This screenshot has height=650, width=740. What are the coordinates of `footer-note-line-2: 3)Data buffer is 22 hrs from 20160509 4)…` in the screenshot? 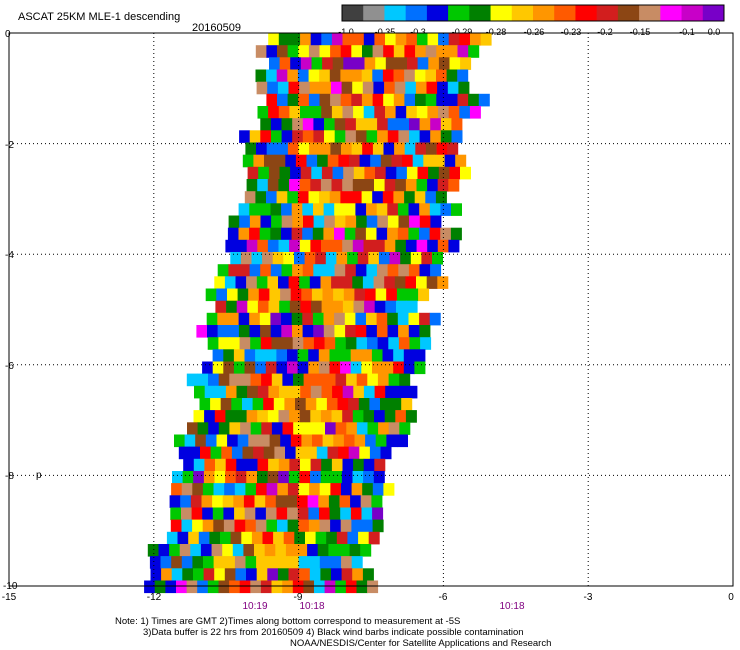 It's located at (333, 632).